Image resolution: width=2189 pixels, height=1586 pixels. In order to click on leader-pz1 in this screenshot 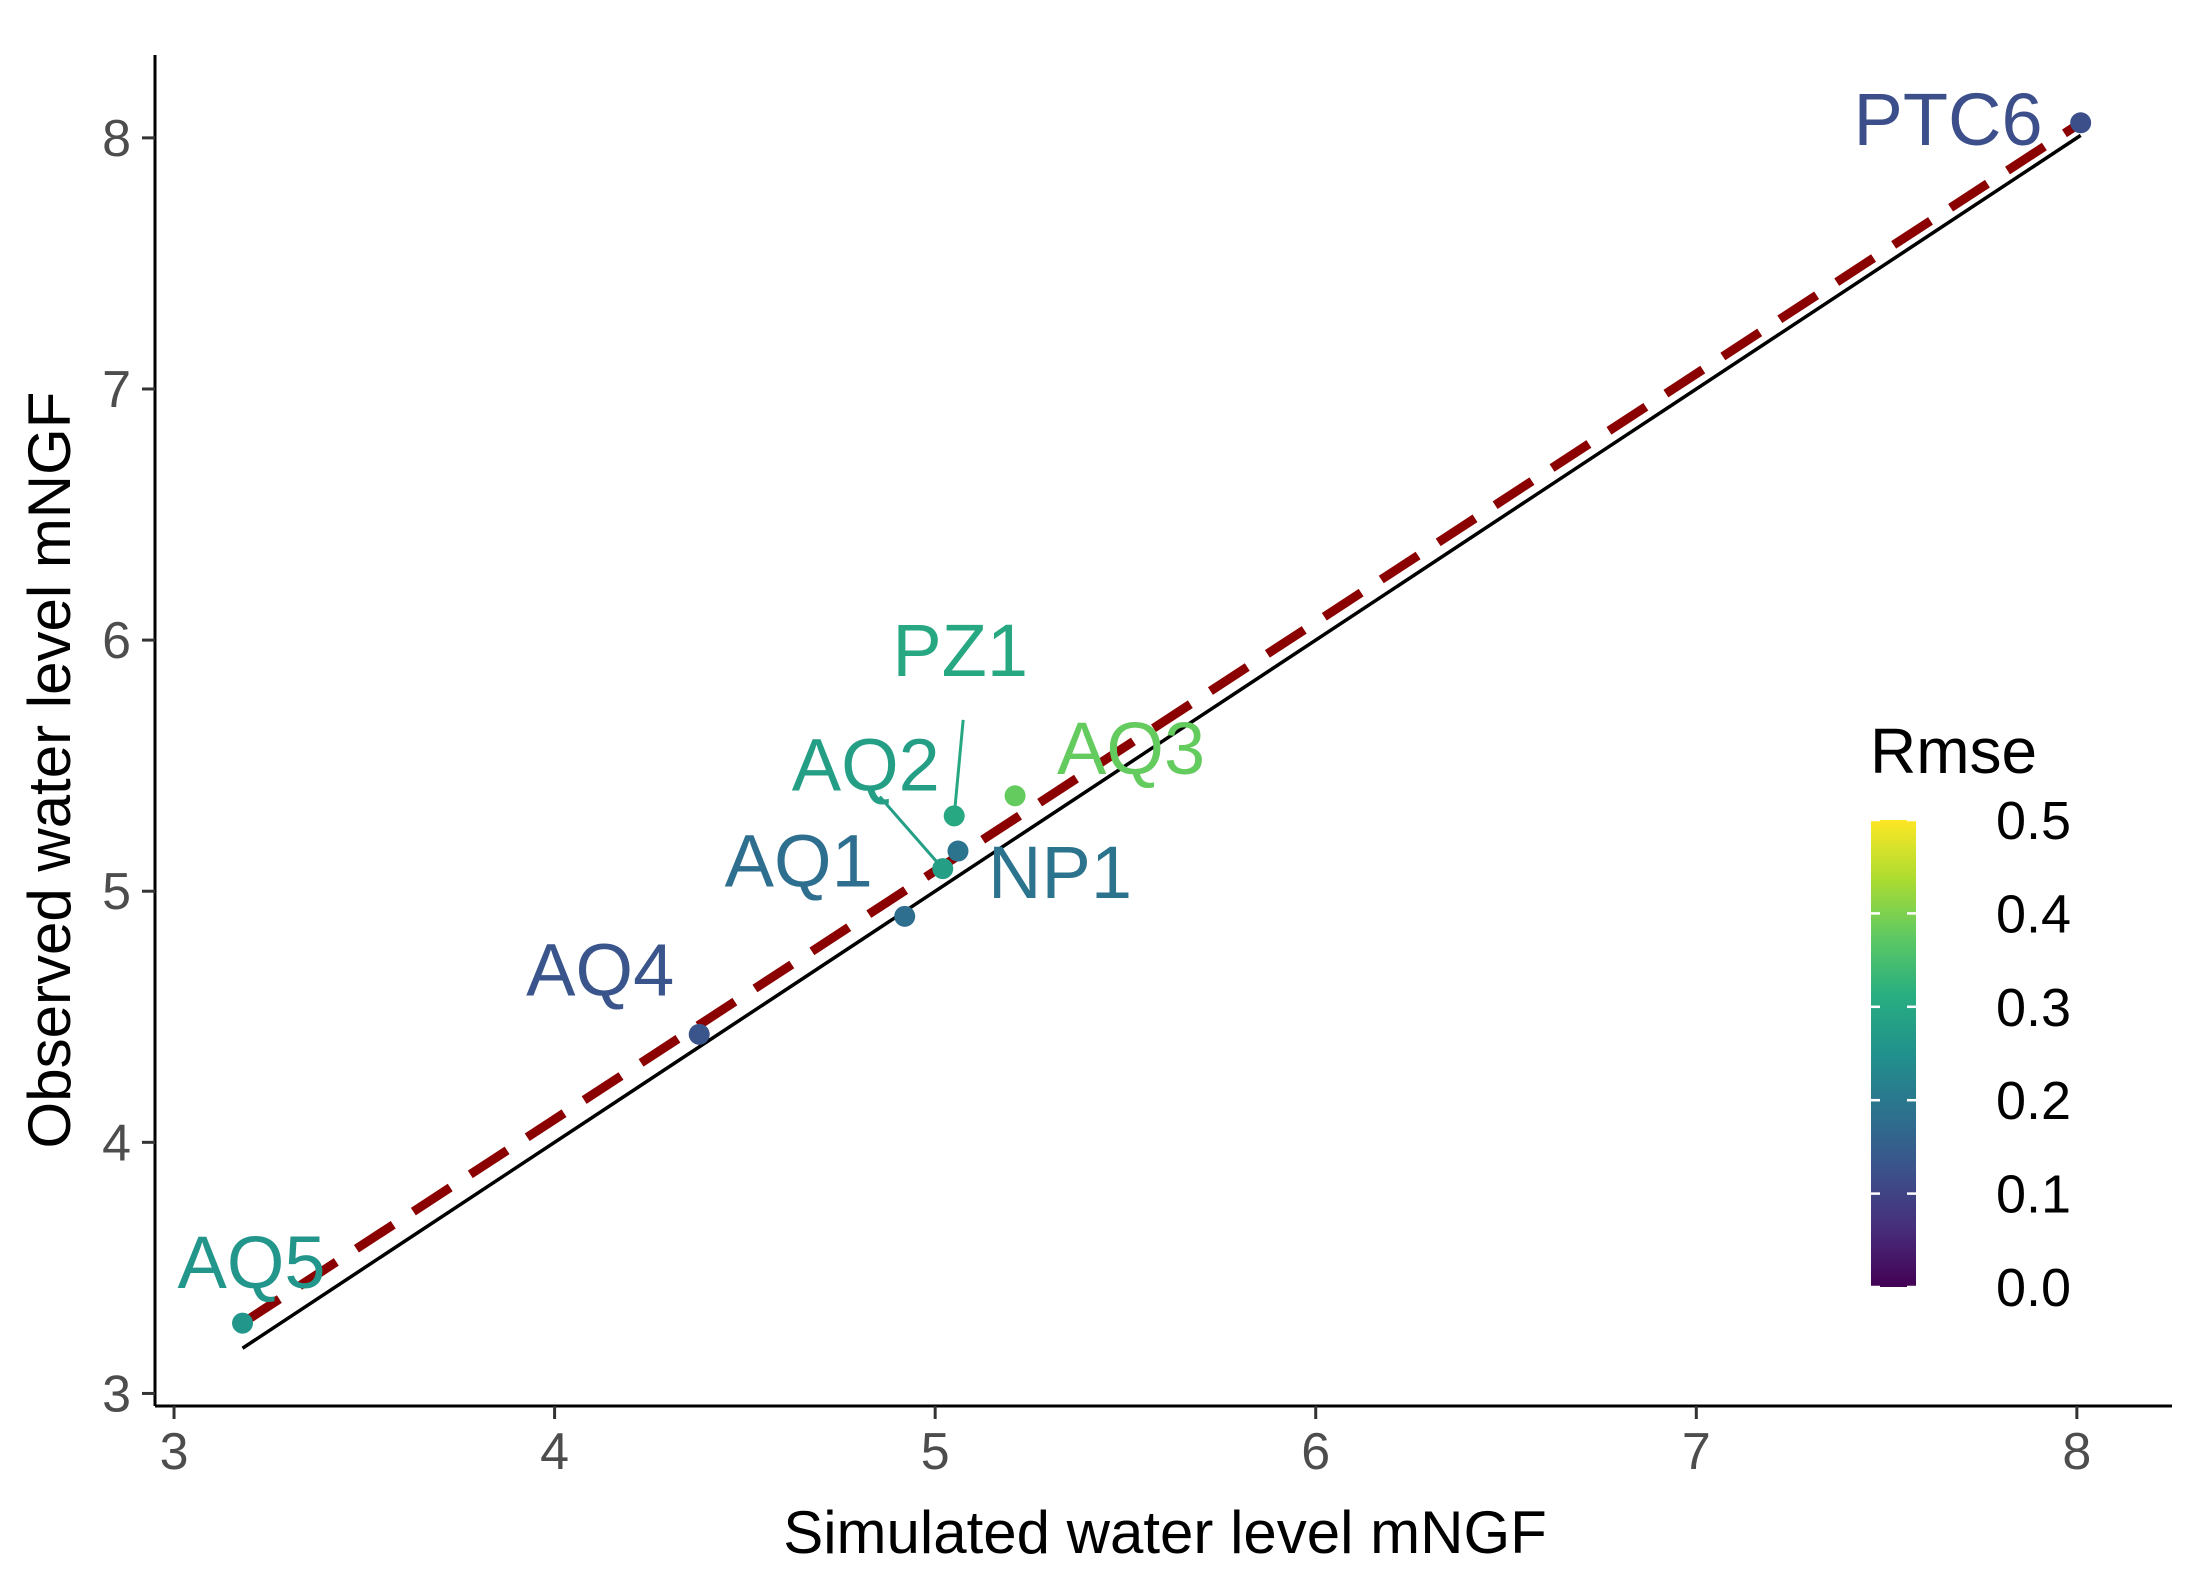, I will do `click(958, 768)`.